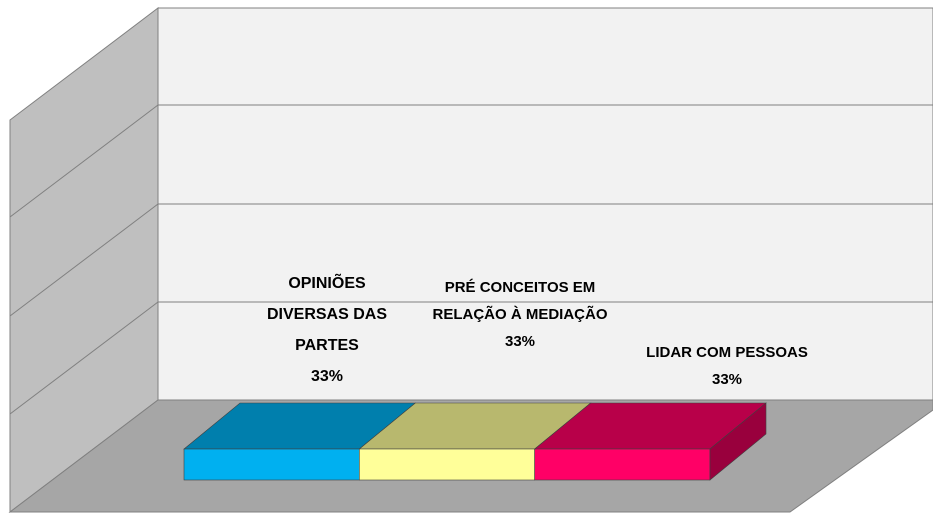  Describe the element at coordinates (727, 366) in the screenshot. I see `data-label: LIDAR COM PESSOAS 33%` at that location.